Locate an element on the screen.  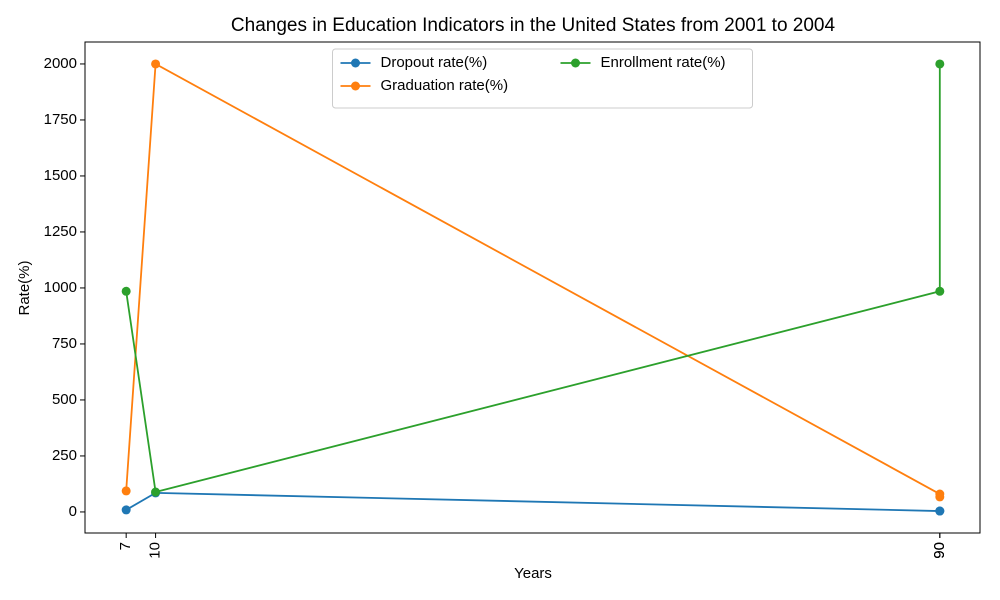
y-tick-label: 0 is located at coordinates (73, 511).